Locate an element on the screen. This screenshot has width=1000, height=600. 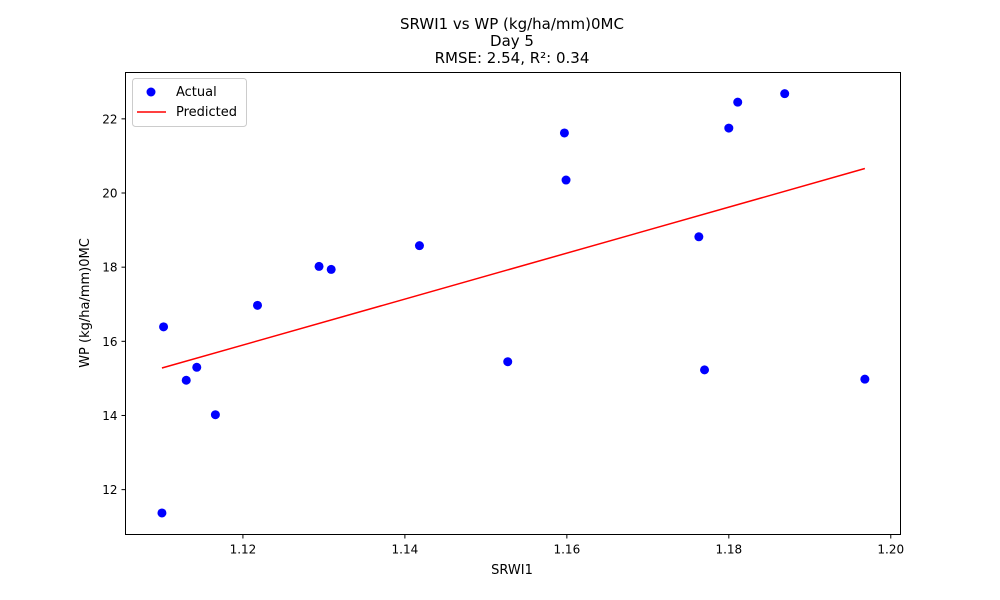
y-axis-label: WP (kg/ha/mm)0MC is located at coordinates (85, 303).